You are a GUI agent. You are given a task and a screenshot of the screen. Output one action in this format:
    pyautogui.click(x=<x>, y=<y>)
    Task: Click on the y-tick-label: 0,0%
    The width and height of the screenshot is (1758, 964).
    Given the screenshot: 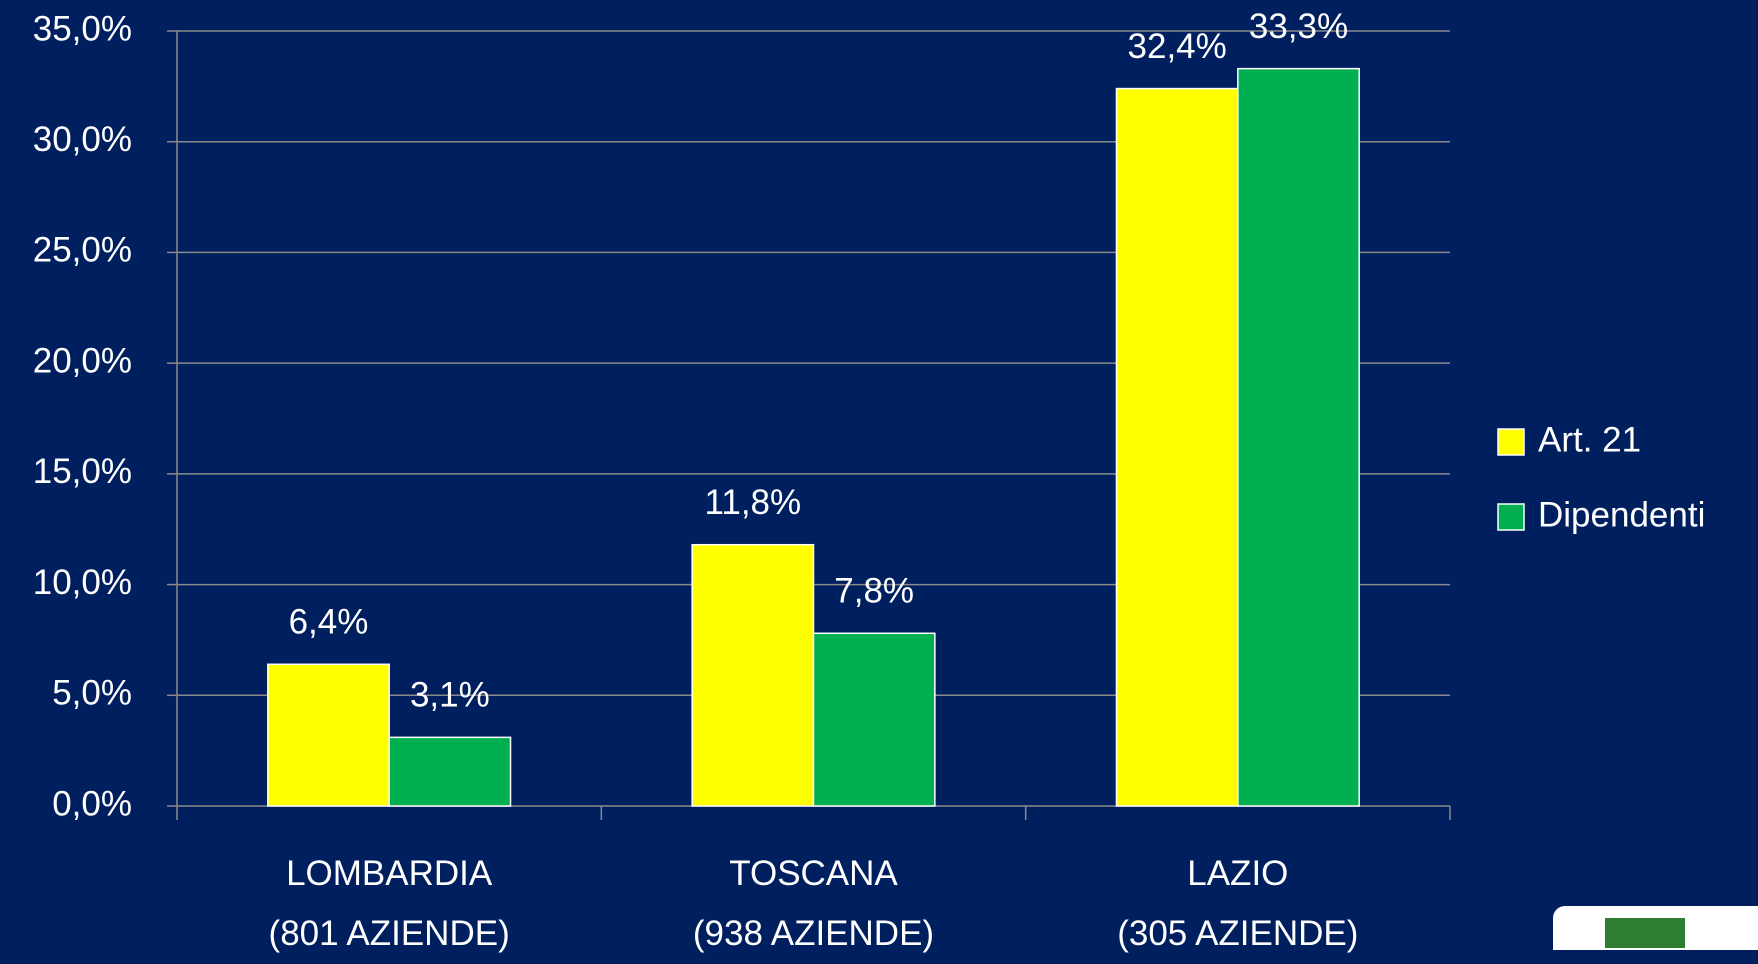 What is the action you would take?
    pyautogui.click(x=92, y=803)
    